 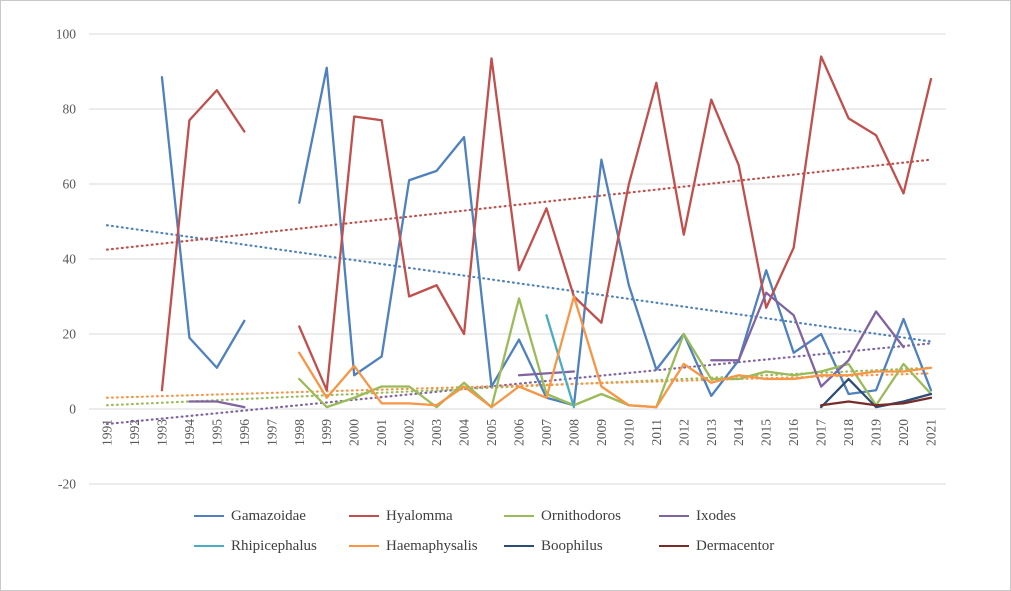 I want to click on x-axis-label: 2015, so click(x=766, y=432).